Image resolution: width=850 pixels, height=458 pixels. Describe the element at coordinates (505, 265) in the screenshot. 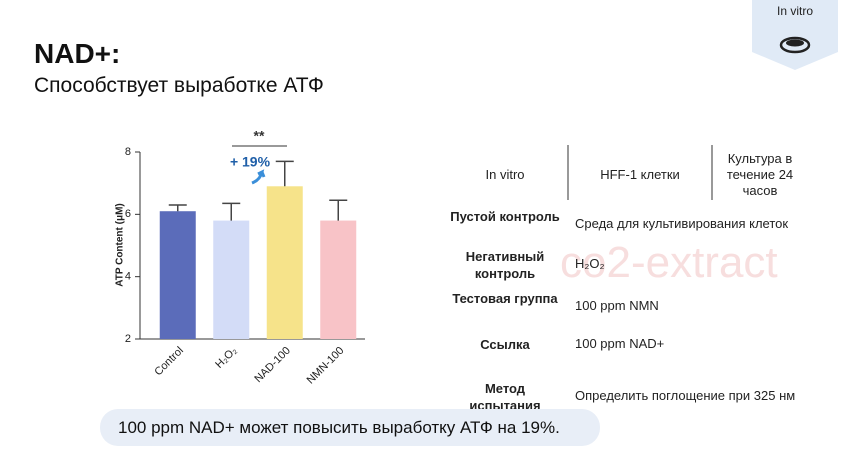

I see `row-label: Негативный контроль` at that location.